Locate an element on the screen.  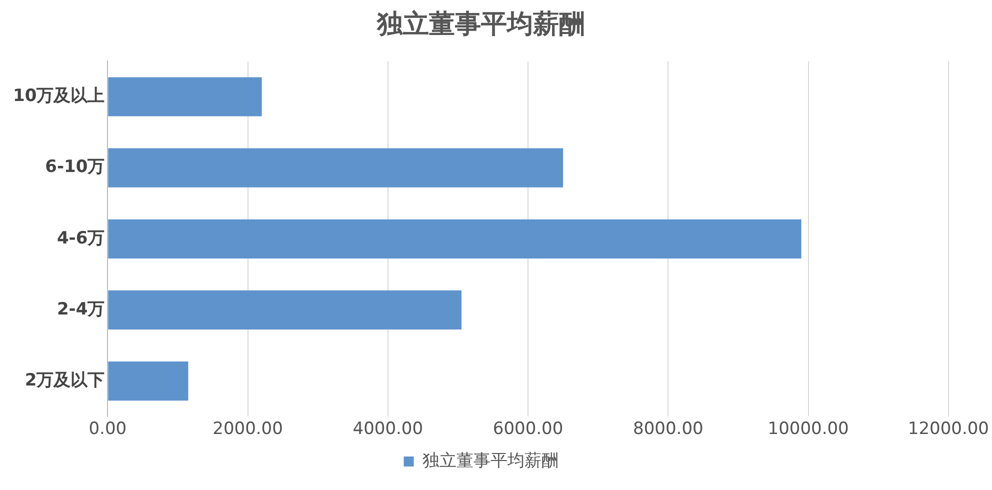
y-tick-label: 2万及以下 is located at coordinates (64, 380).